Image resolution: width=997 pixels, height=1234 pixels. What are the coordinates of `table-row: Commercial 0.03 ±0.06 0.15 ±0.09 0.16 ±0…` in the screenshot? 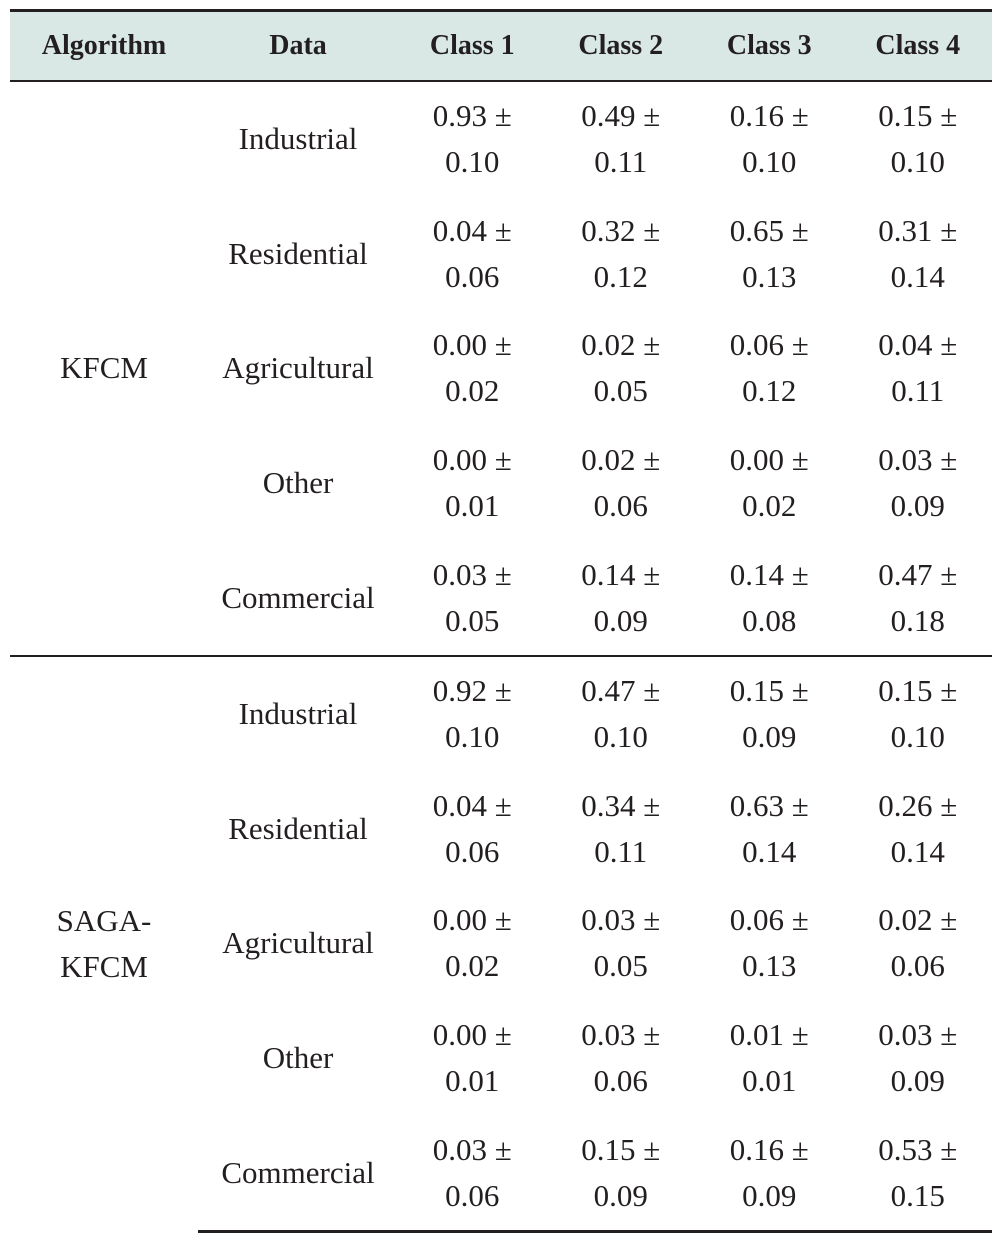 It's located at (501, 1174).